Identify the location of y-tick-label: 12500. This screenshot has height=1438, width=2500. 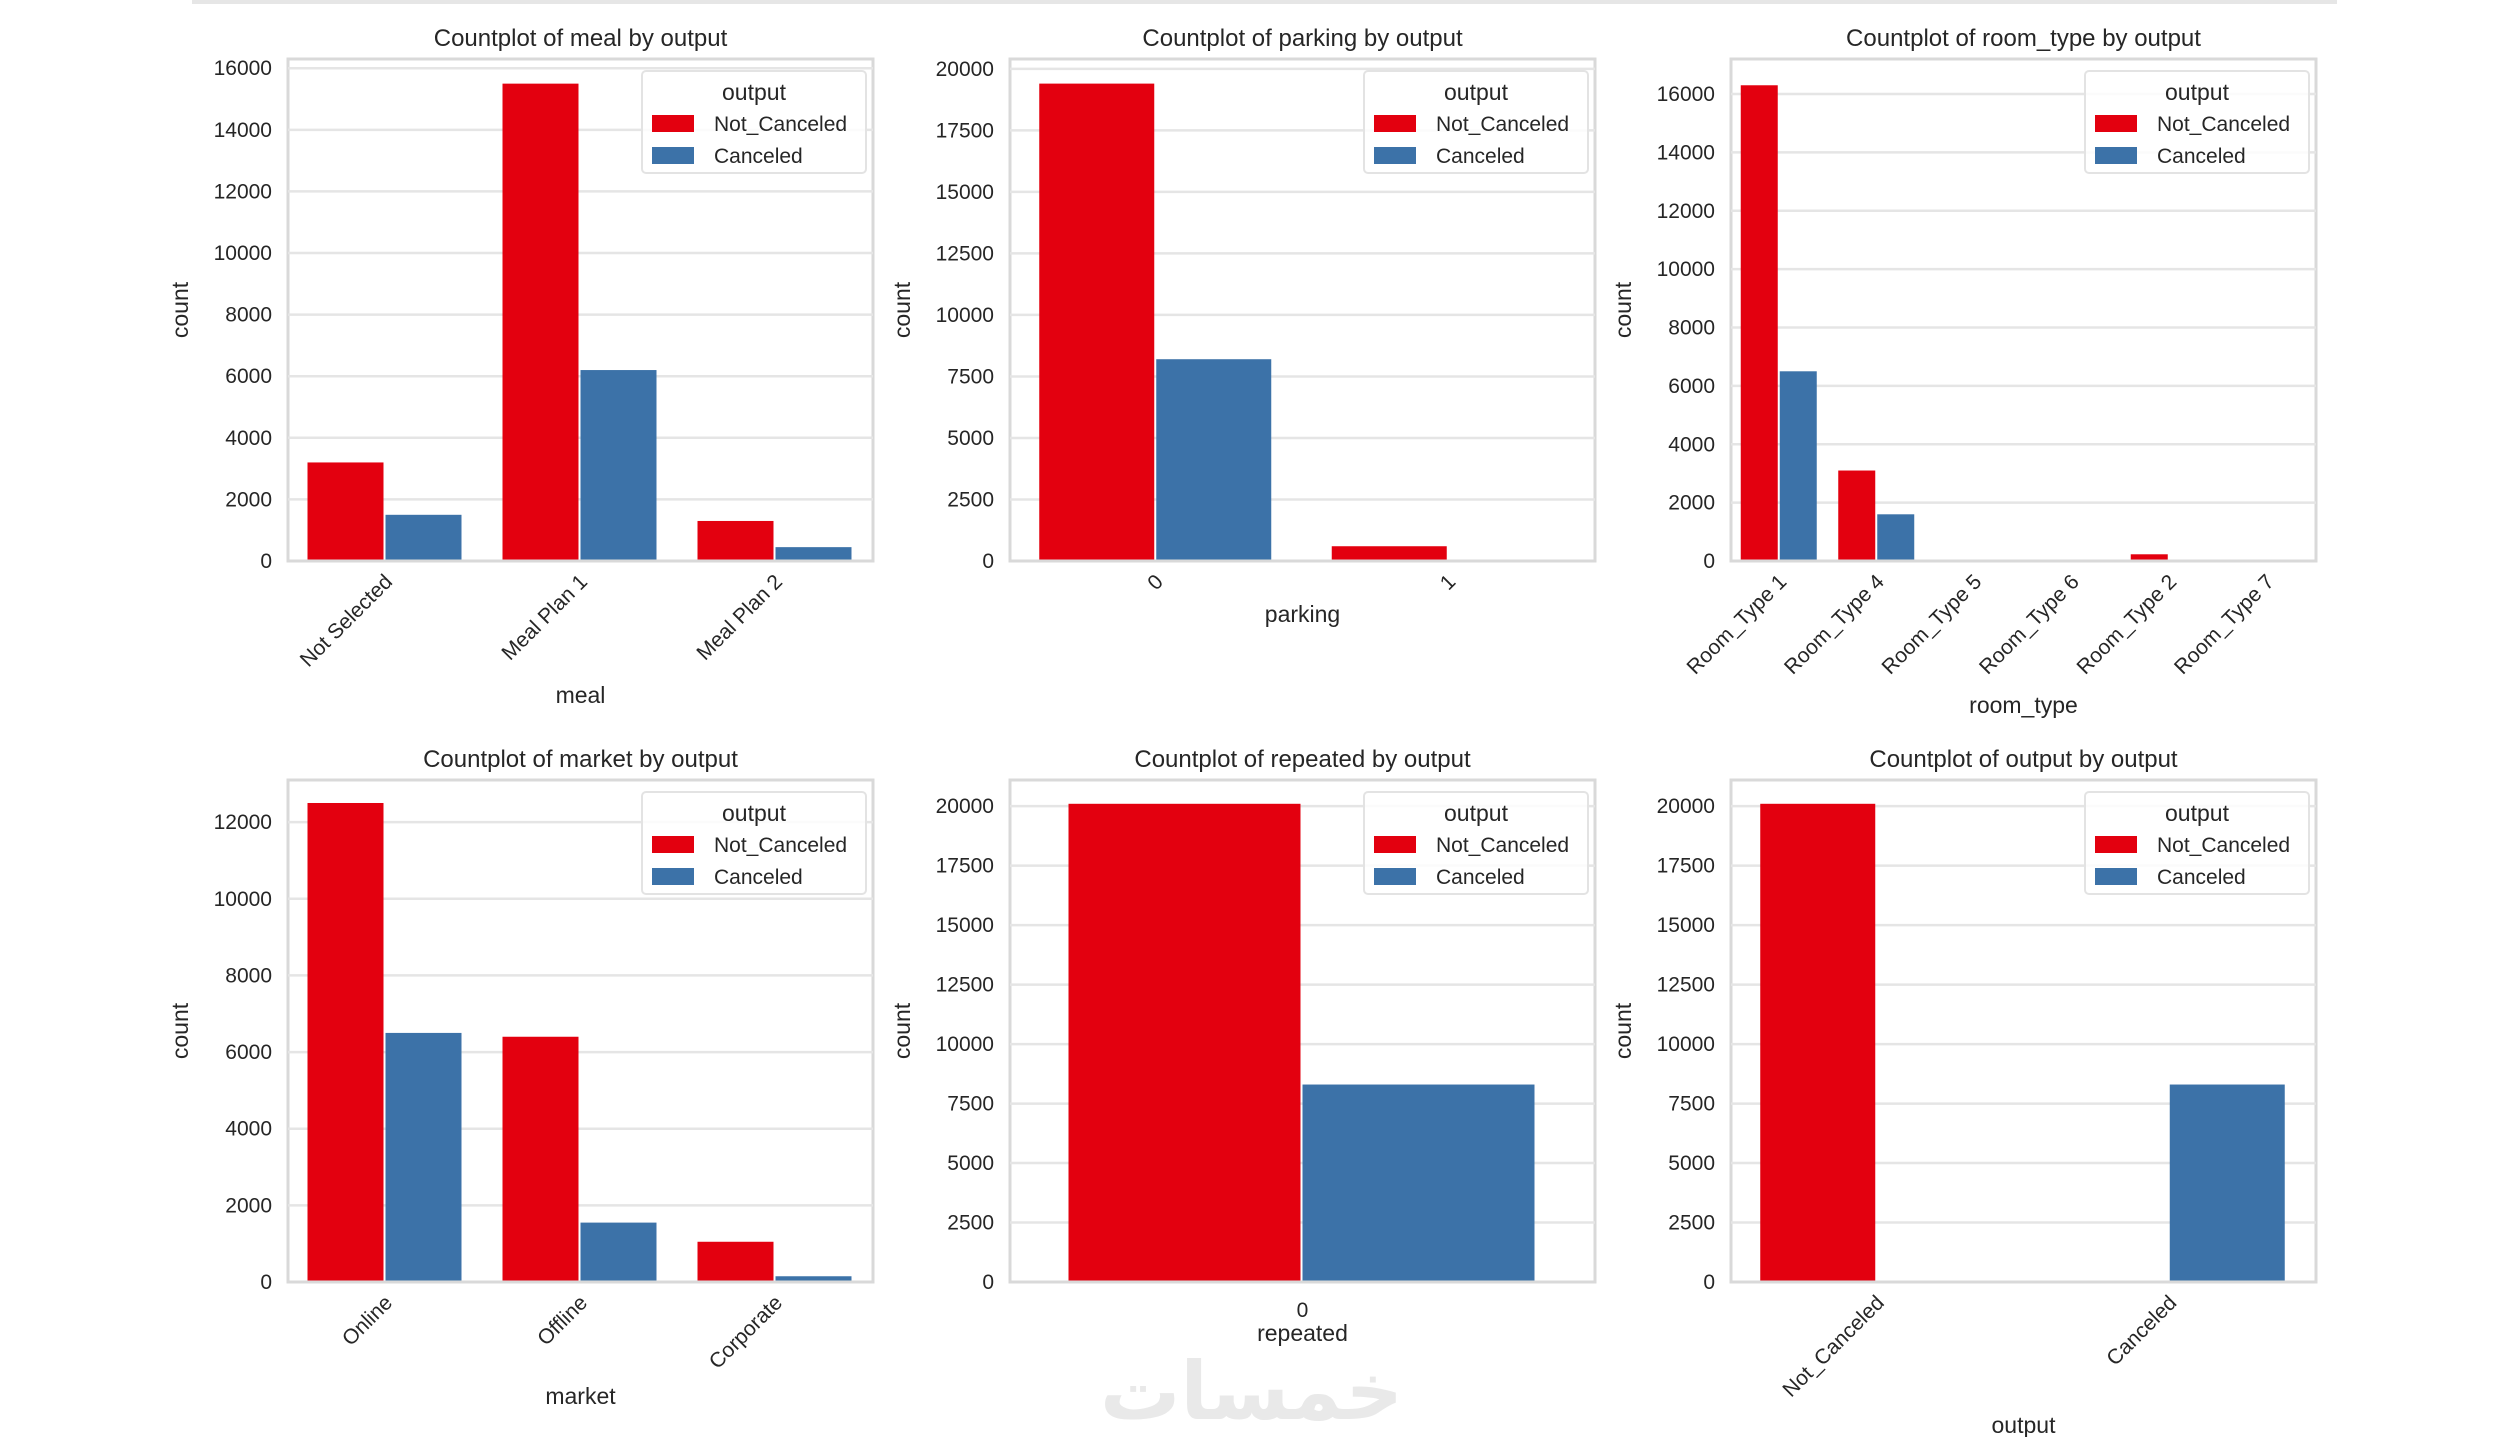
(965, 253).